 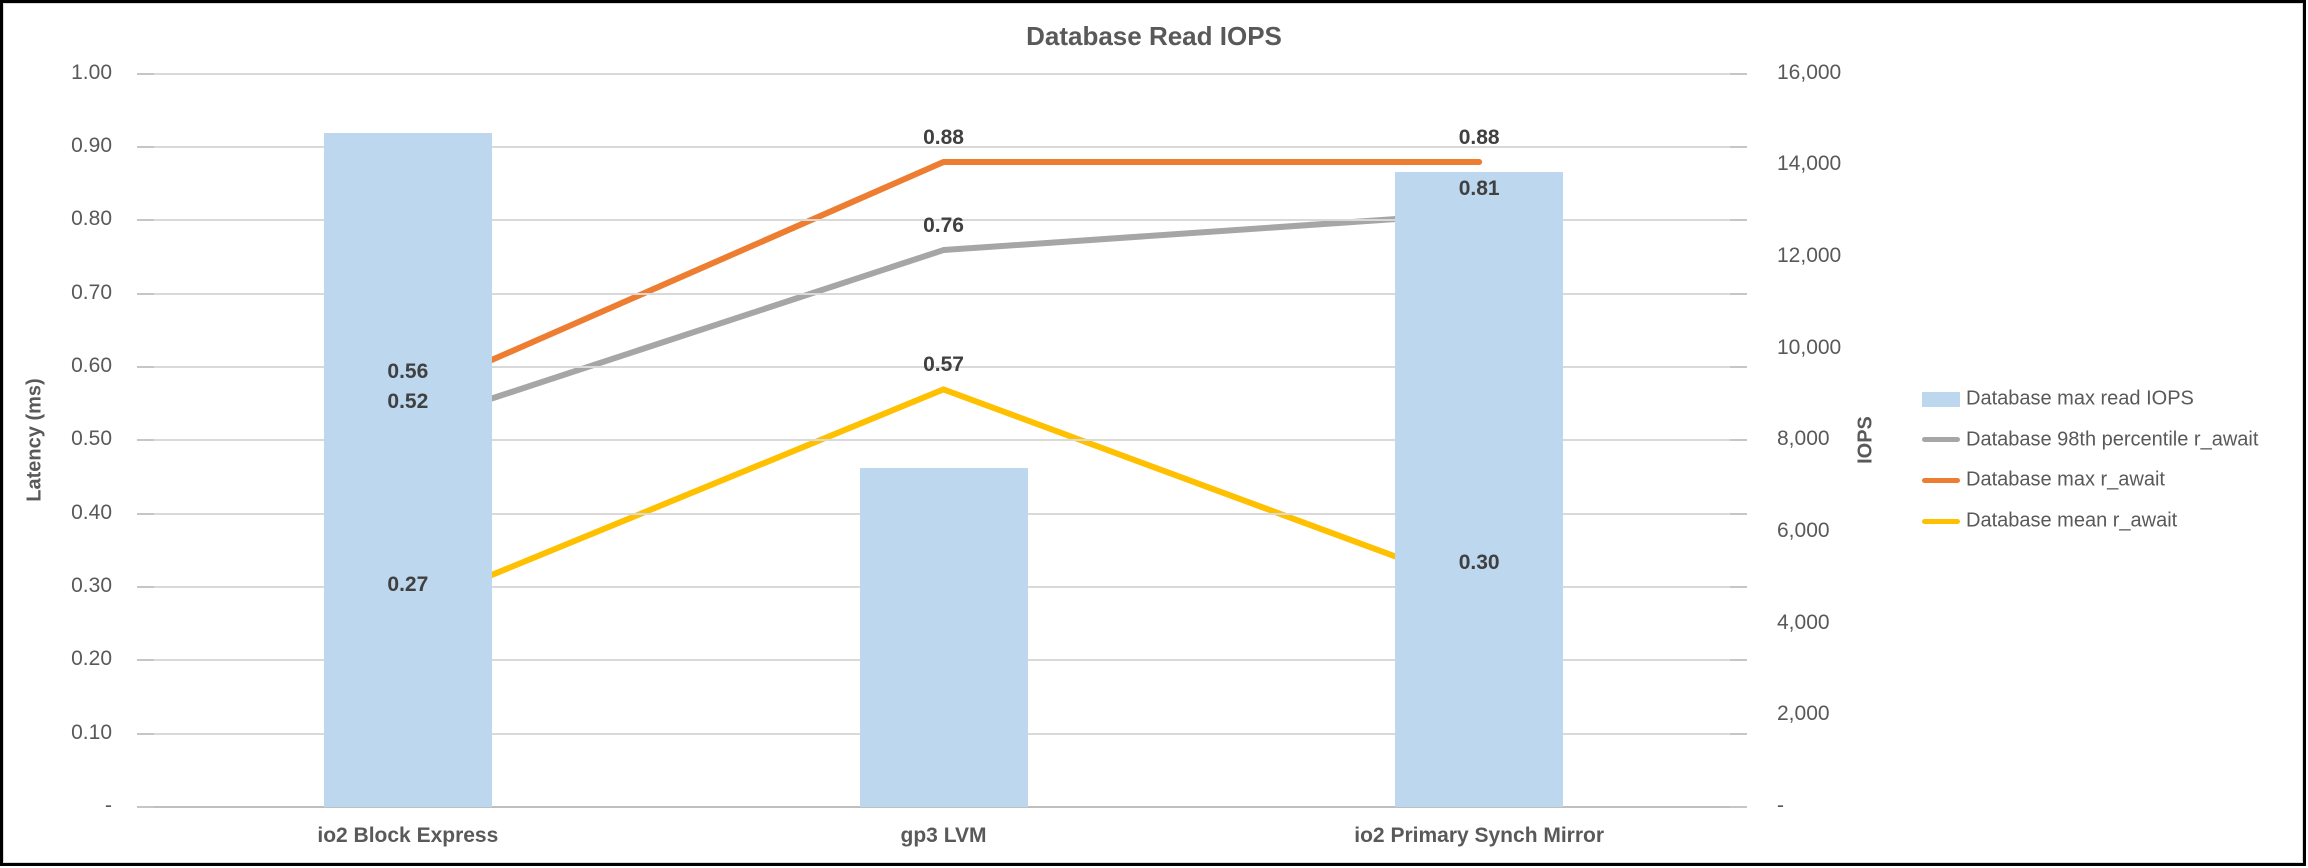 What do you see at coordinates (1479, 835) in the screenshot?
I see `category-label-io2-primary-synch-mirror: io2 Primary Synch Mirror` at bounding box center [1479, 835].